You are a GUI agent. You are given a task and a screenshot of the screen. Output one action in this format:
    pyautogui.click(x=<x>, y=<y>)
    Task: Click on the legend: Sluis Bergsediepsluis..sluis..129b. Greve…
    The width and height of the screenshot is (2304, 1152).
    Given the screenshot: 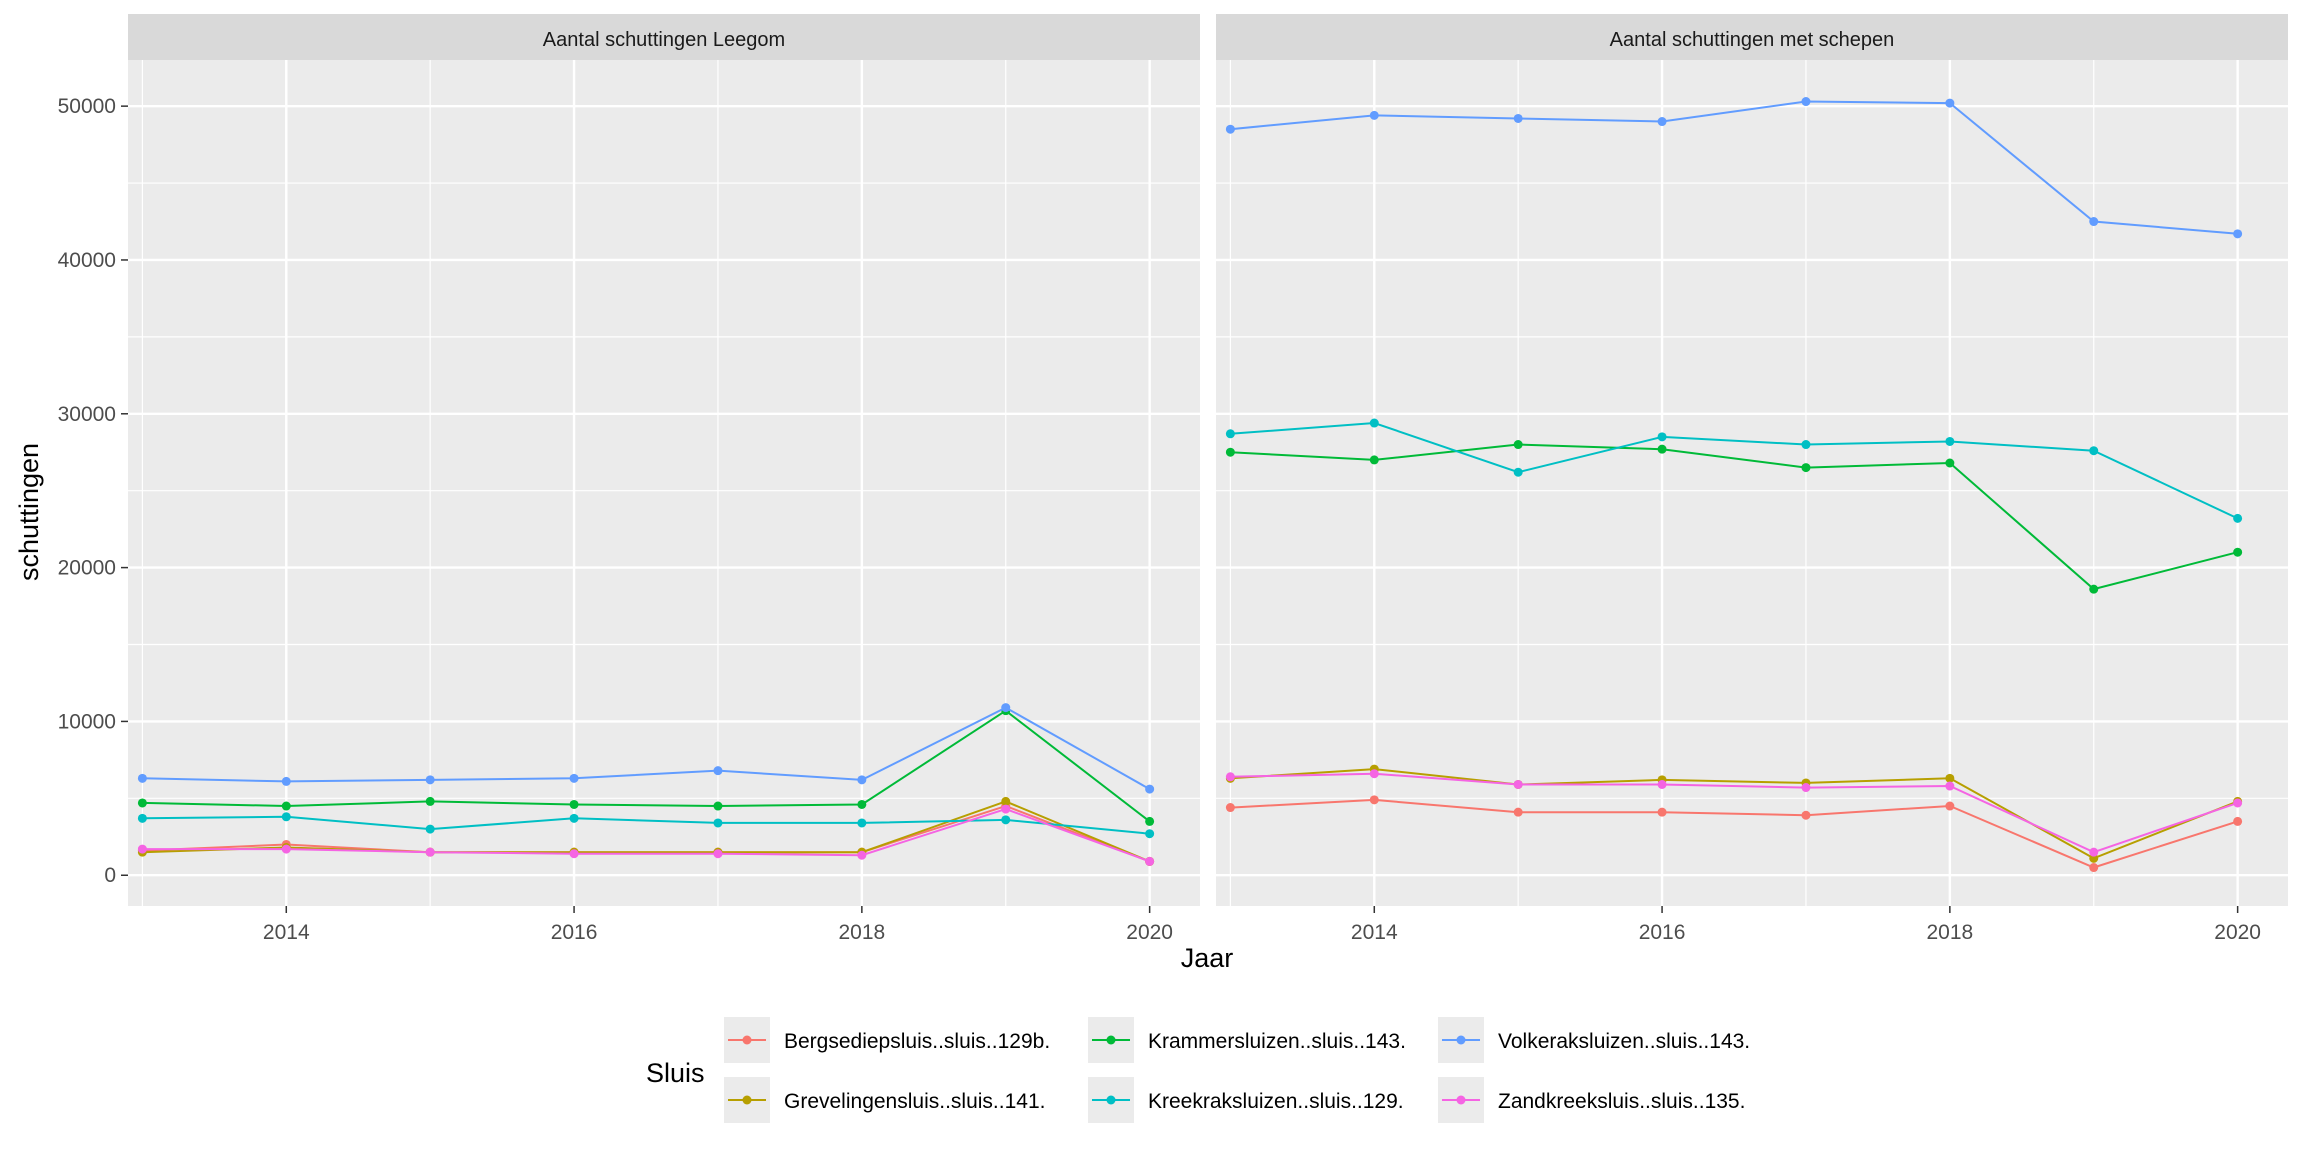 What is the action you would take?
    pyautogui.click(x=1198, y=1070)
    